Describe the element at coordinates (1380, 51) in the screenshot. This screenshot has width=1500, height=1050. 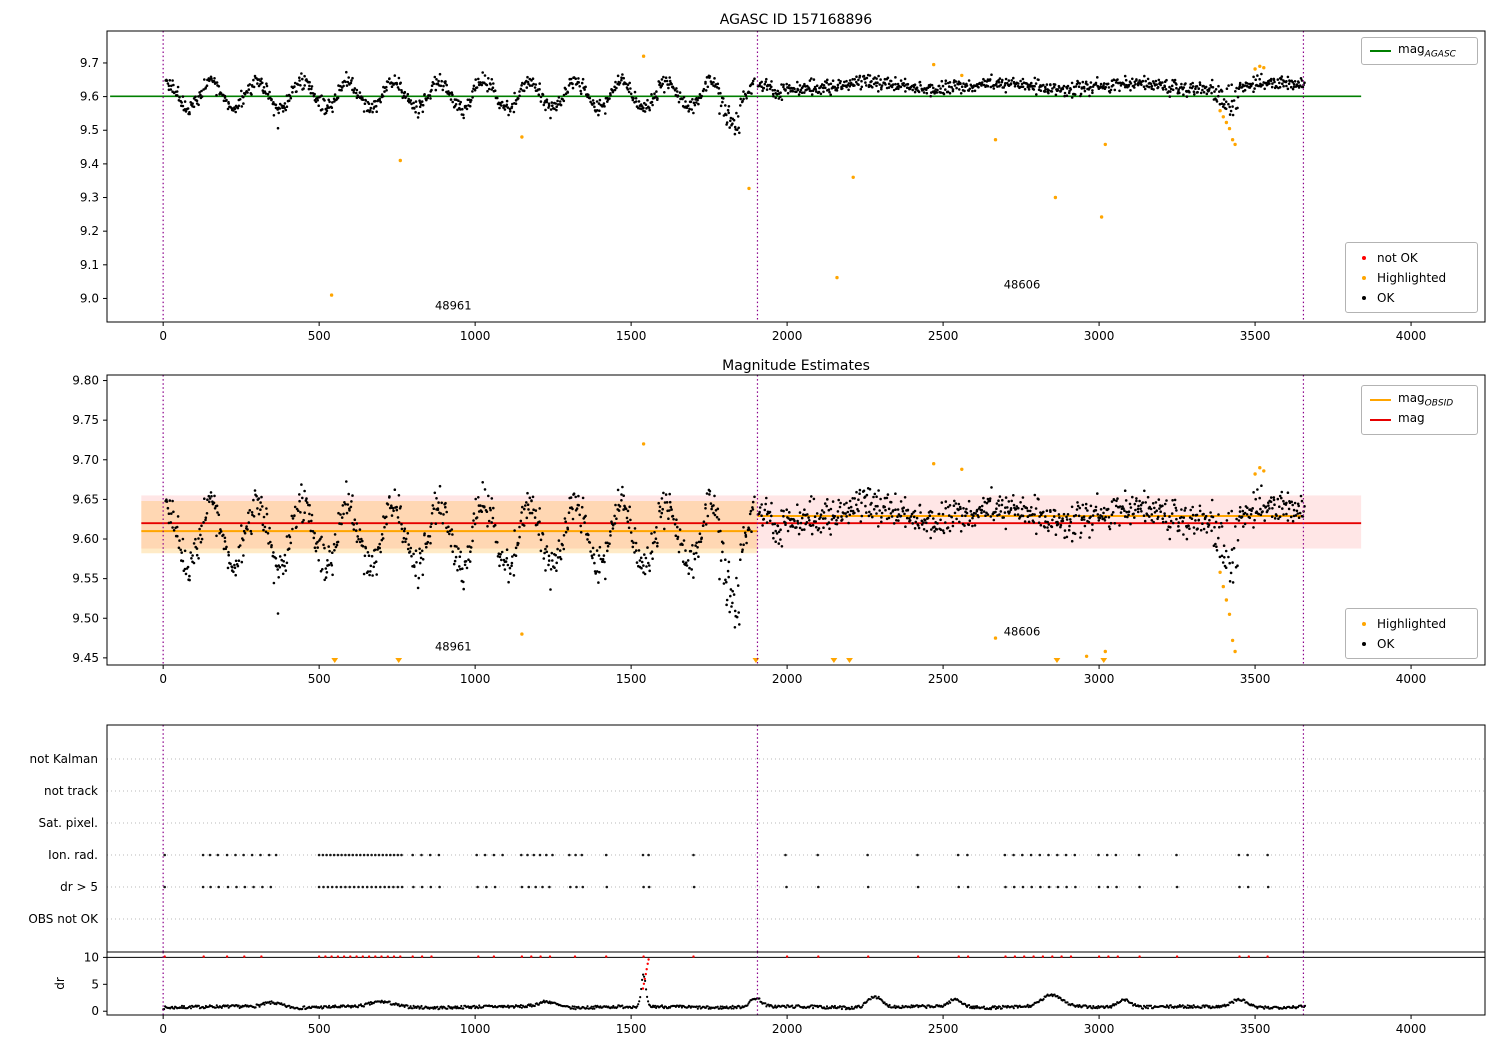
I see `mag-agasc-line-swatch` at that location.